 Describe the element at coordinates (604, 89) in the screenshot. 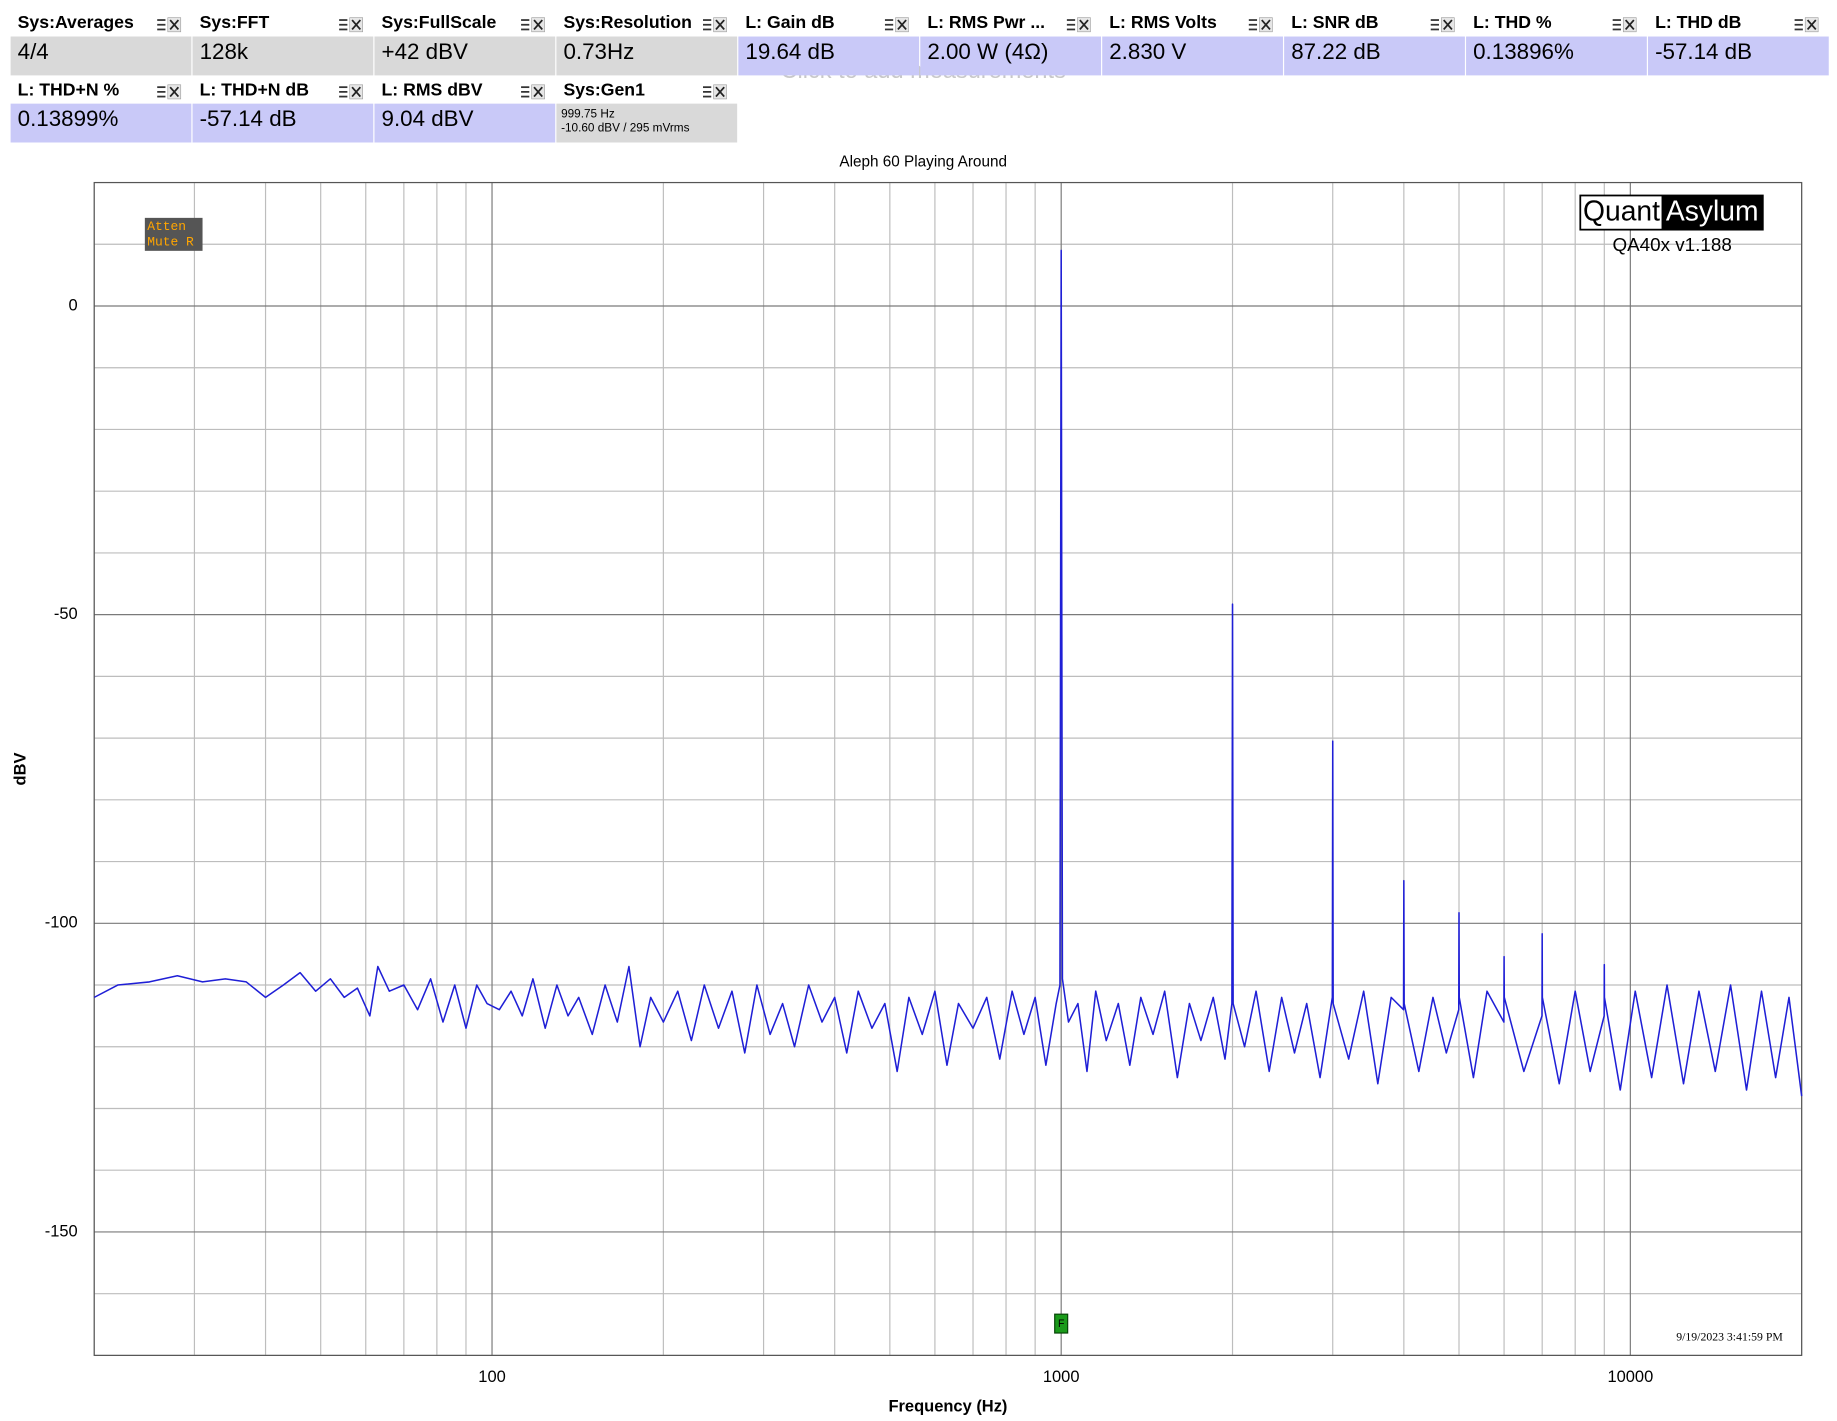

I see `tile-label: Sys:Gen1` at that location.